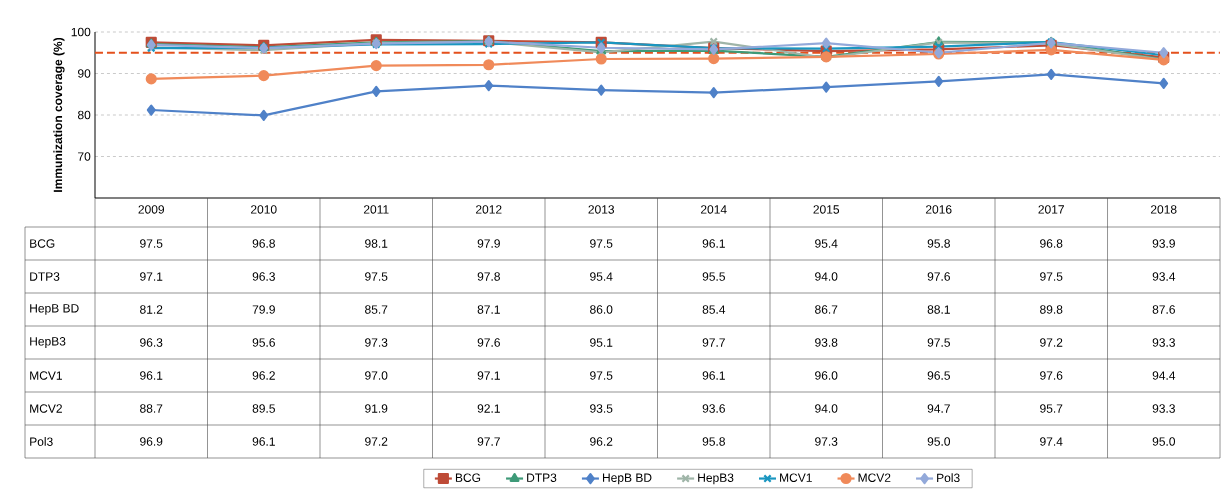 This screenshot has width=1221, height=495. Describe the element at coordinates (713, 276) in the screenshot. I see `data-label: 95.5` at that location.